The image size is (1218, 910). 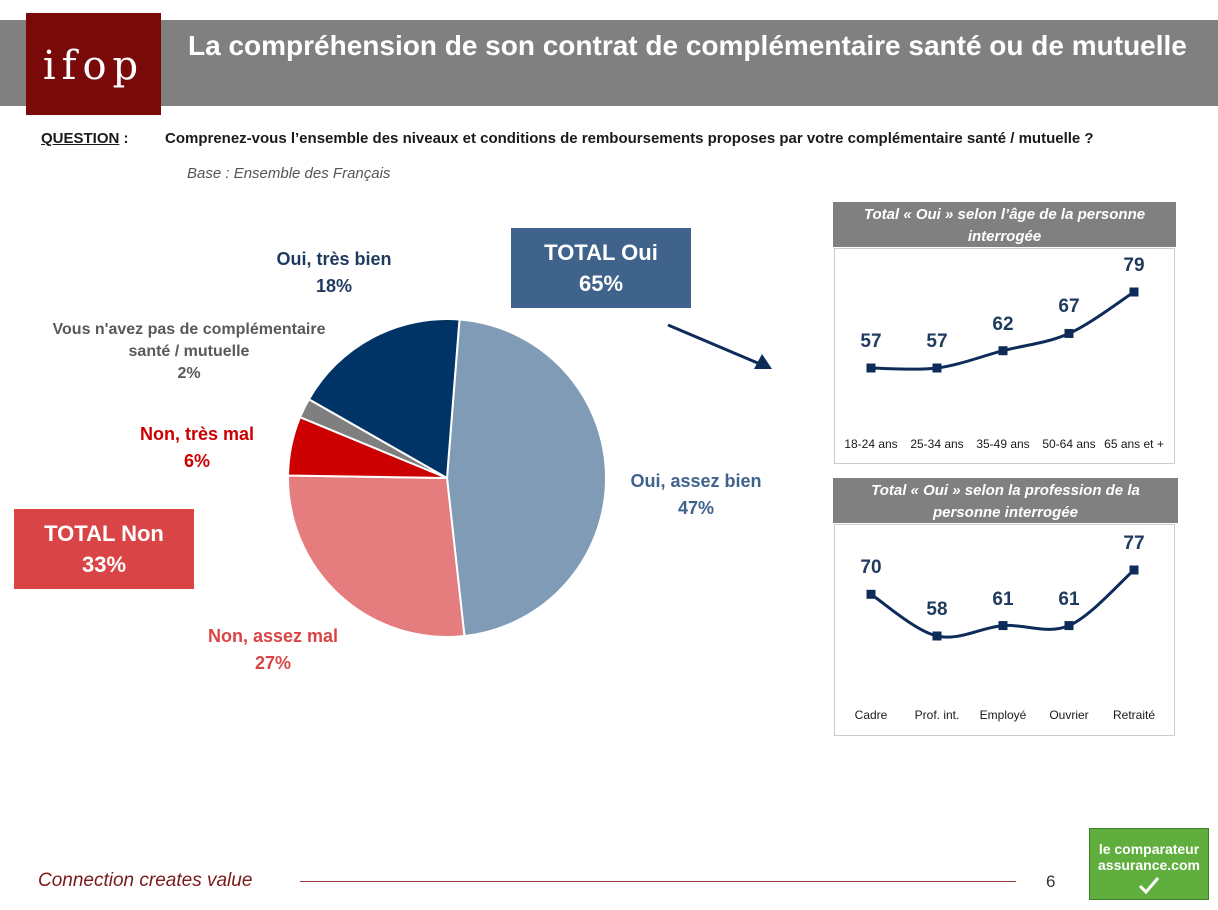 What do you see at coordinates (334, 272) in the screenshot?
I see `pie-label-oui-tres-bien: Oui, très bien 18%` at bounding box center [334, 272].